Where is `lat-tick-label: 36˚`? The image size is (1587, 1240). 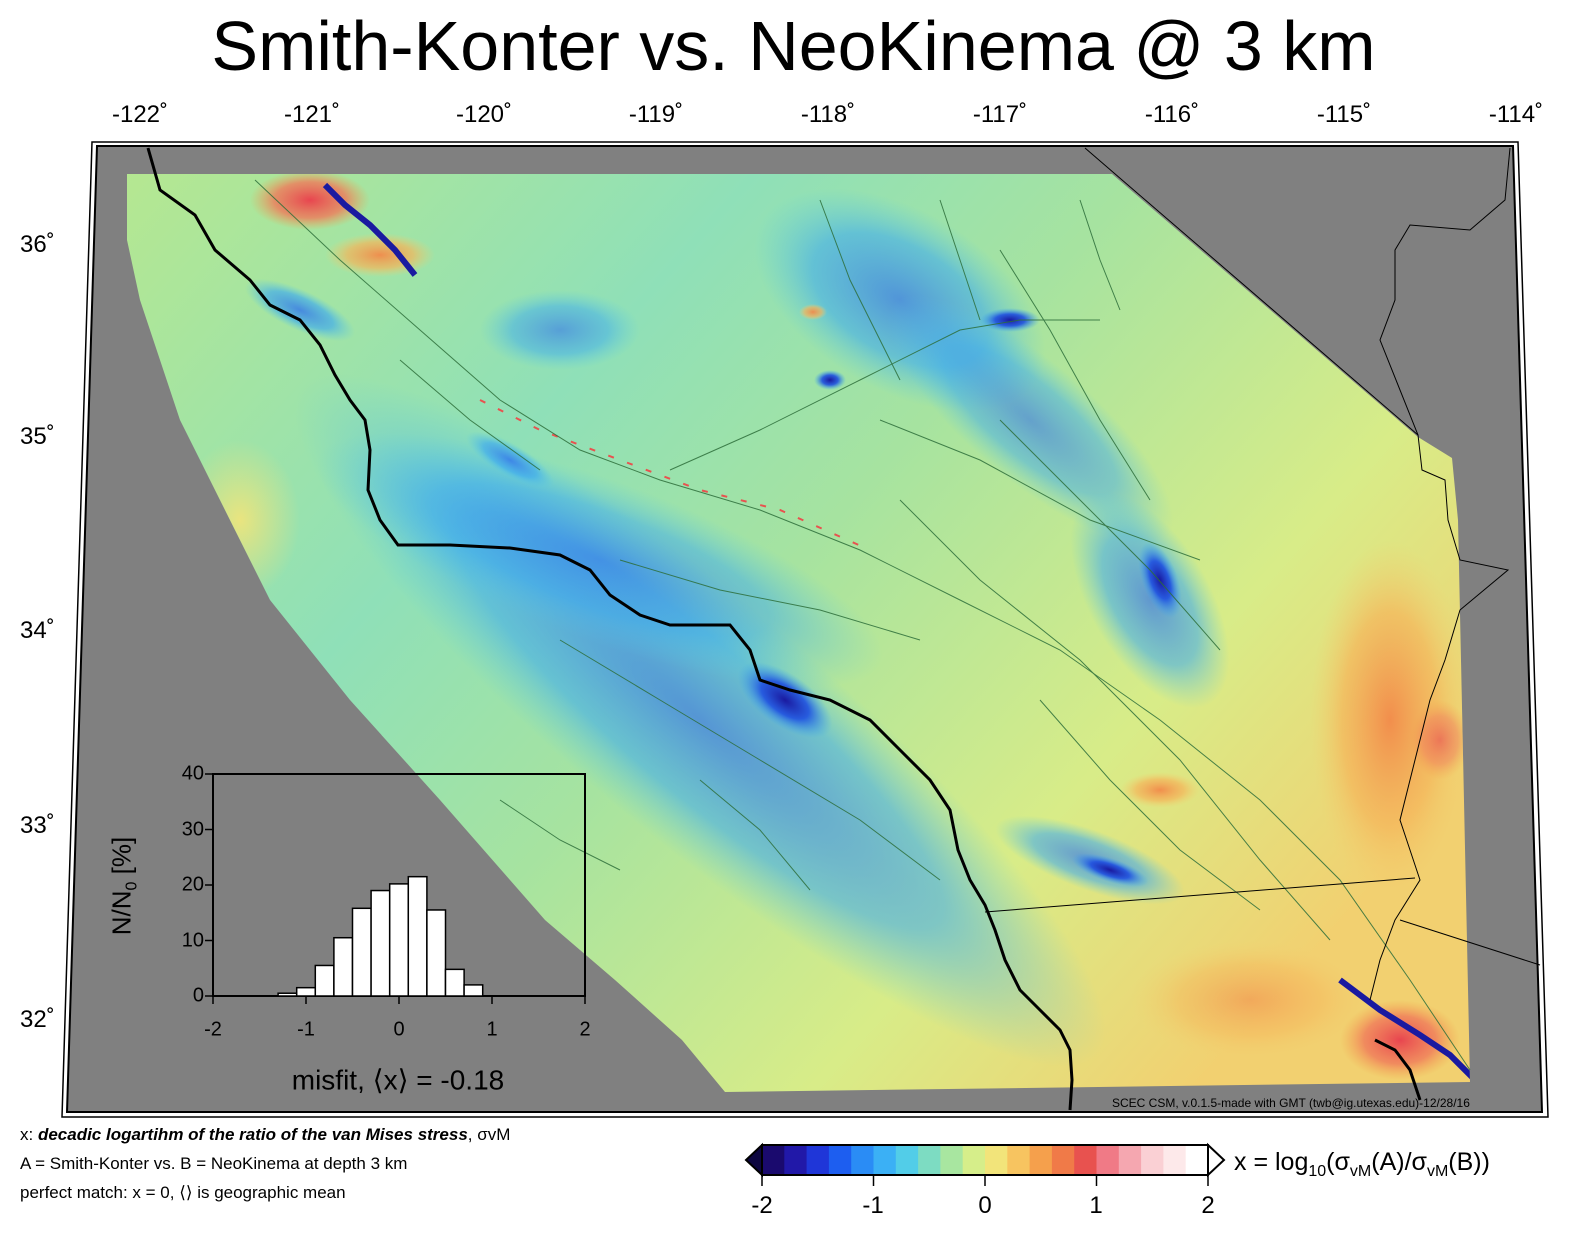
lat-tick-label: 36˚ is located at coordinates (37, 244).